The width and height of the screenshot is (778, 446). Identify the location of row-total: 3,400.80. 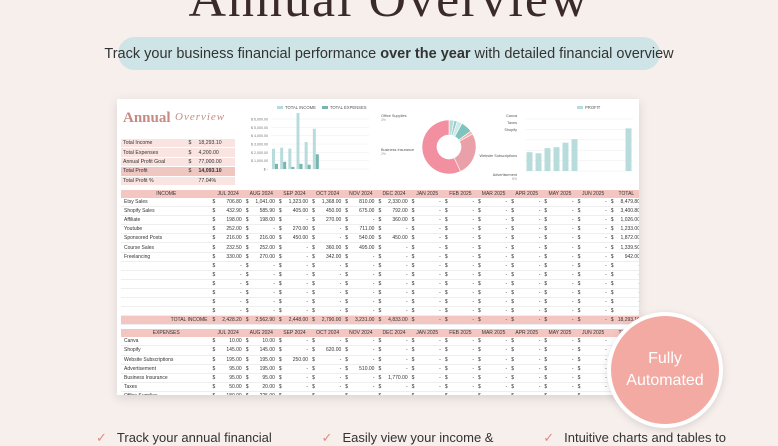
(624, 211).